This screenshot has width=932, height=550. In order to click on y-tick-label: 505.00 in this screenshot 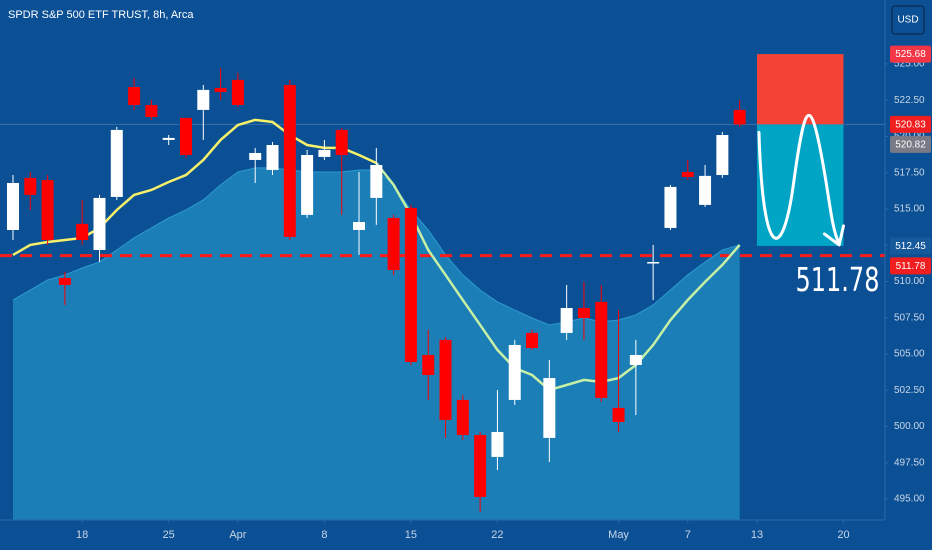, I will do `click(909, 354)`.